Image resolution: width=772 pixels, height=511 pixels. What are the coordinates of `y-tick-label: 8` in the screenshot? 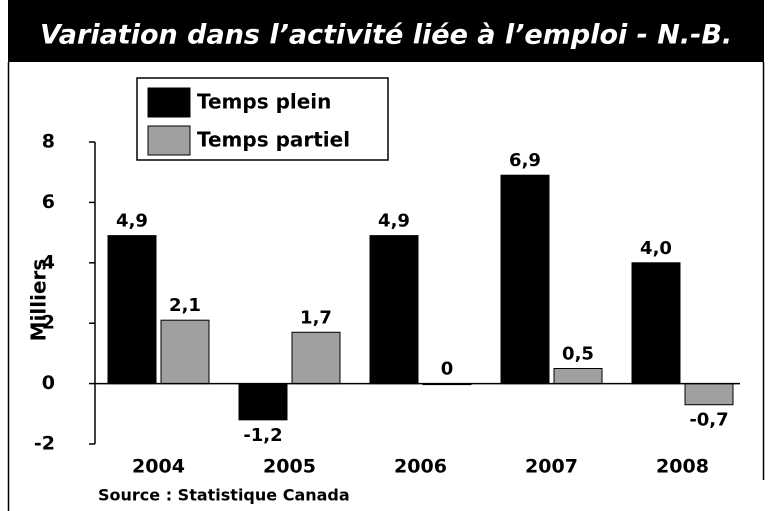 It's located at (48, 142).